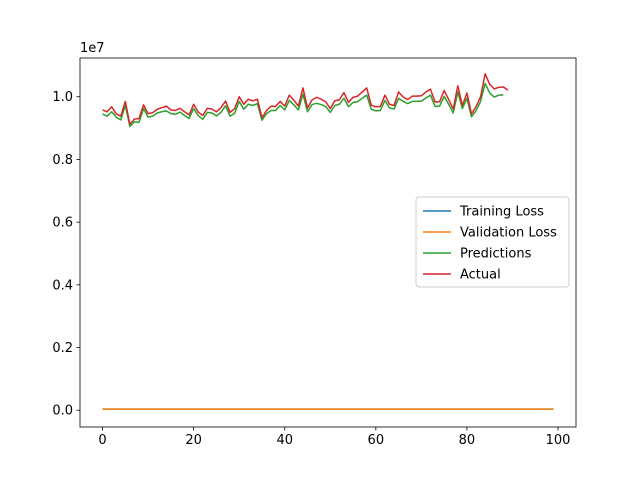 The image size is (640, 484). What do you see at coordinates (62, 411) in the screenshot?
I see `y-tick-label: 0.0` at bounding box center [62, 411].